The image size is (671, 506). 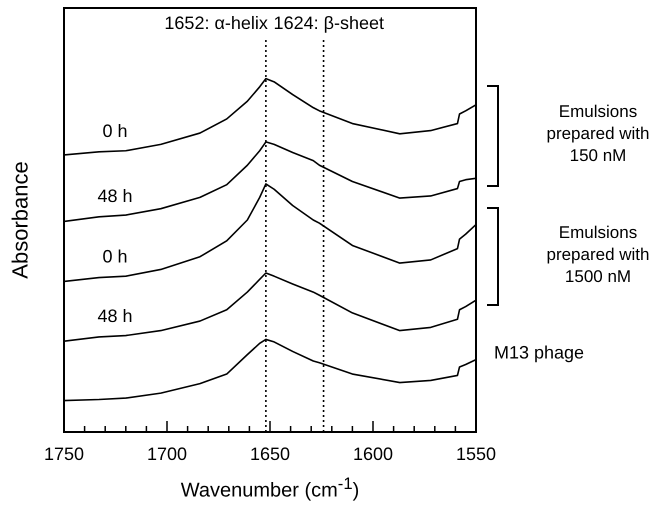 I want to click on x-tick-label: 1600, so click(x=373, y=454).